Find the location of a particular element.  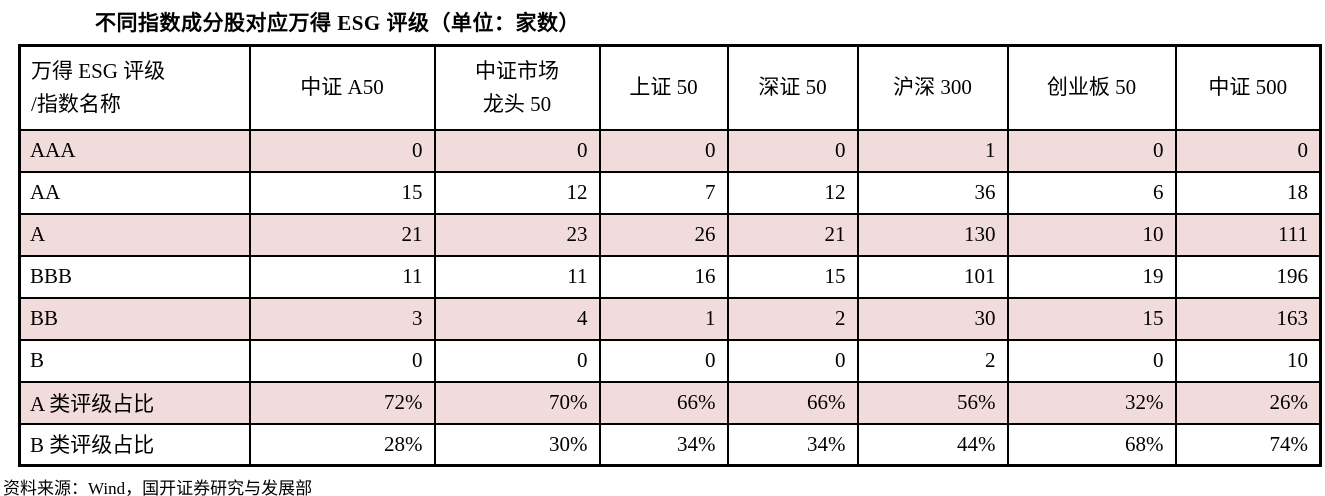

value-cell: 6 is located at coordinates (1091, 192).